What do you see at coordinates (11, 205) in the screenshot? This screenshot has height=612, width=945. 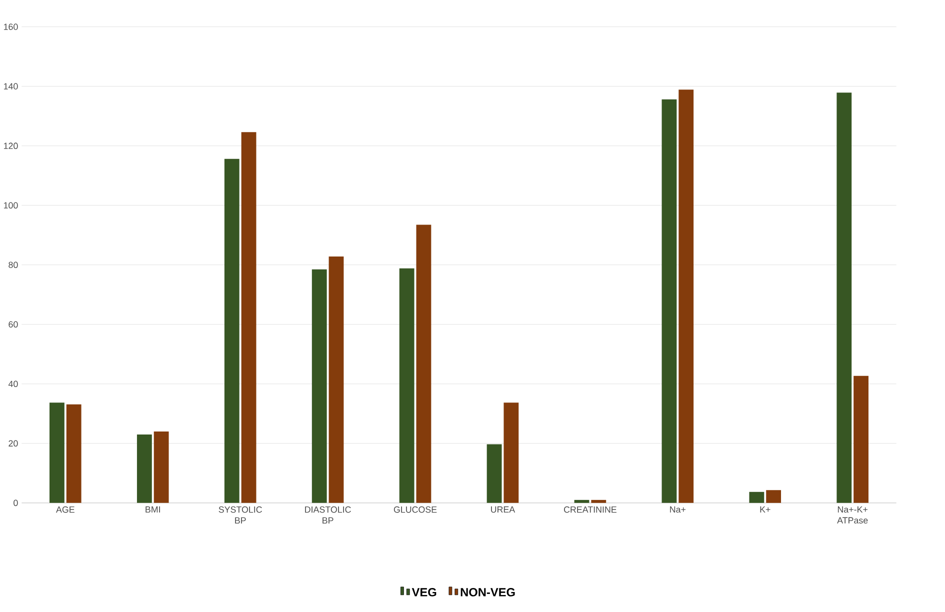 I see `y-tick-label: 100` at bounding box center [11, 205].